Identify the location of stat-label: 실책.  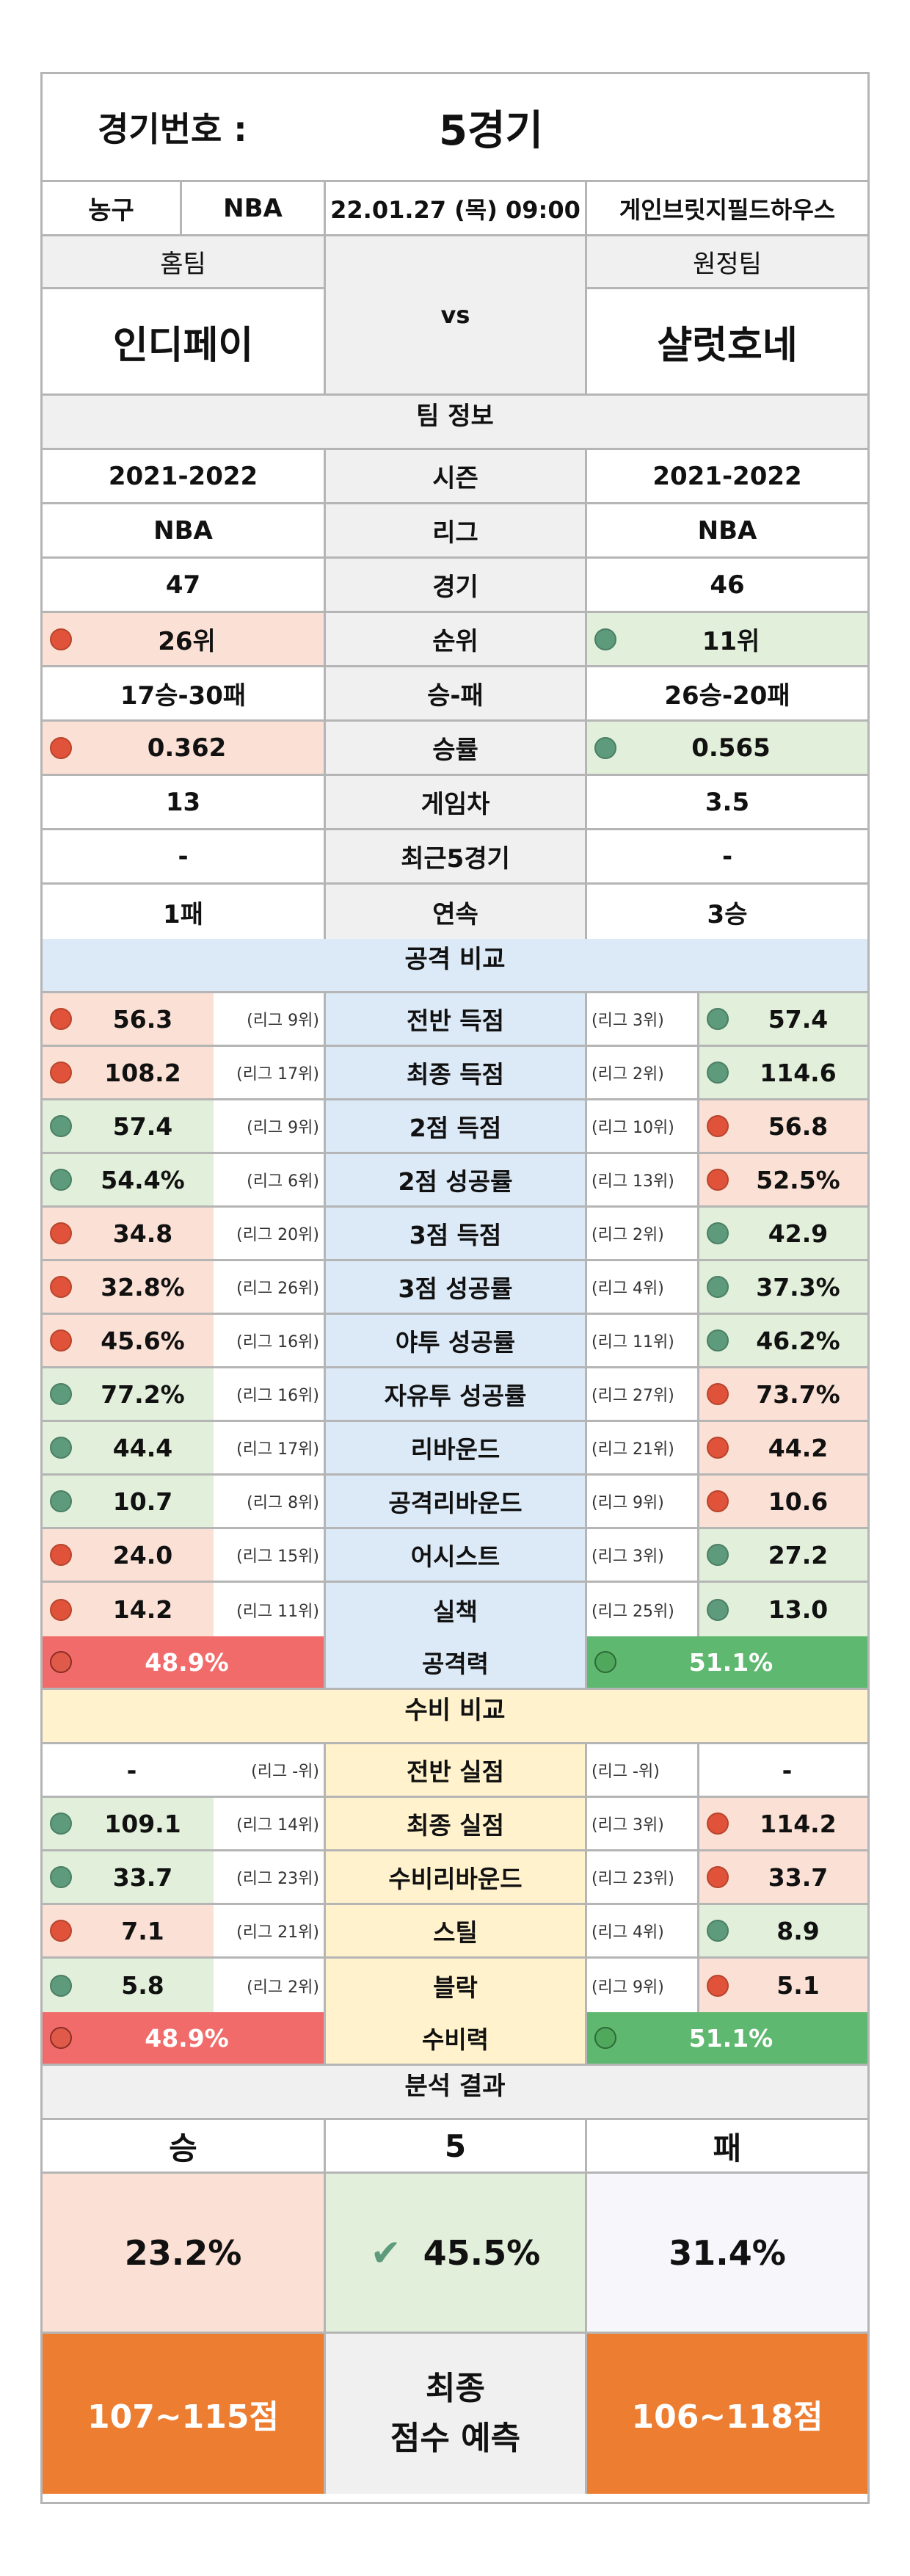
(457, 1610).